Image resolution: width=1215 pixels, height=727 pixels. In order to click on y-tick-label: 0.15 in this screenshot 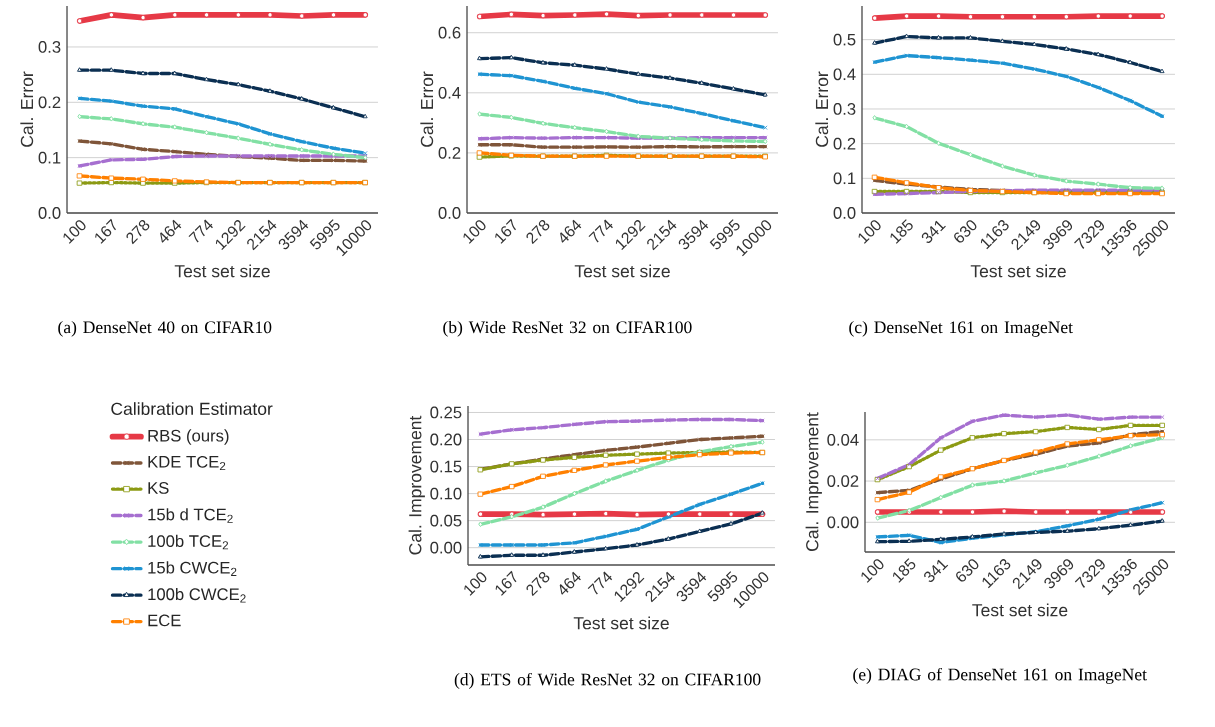, I will do `click(446, 466)`.